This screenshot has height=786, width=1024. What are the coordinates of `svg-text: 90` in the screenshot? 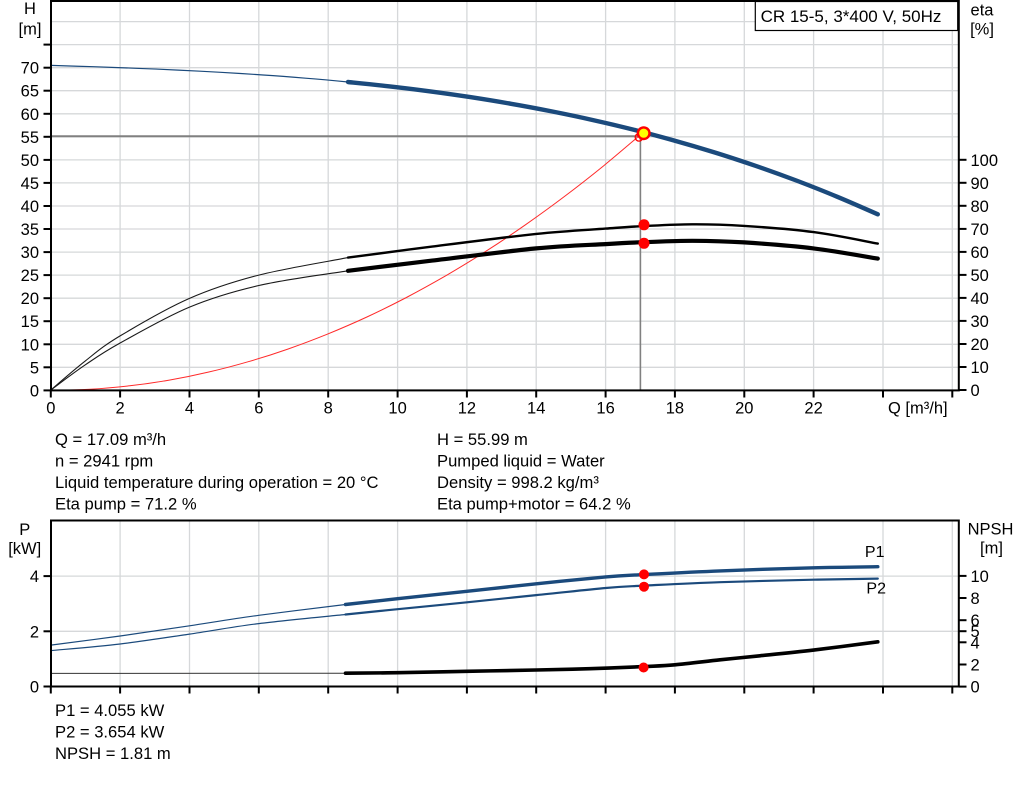 It's located at (980, 184).